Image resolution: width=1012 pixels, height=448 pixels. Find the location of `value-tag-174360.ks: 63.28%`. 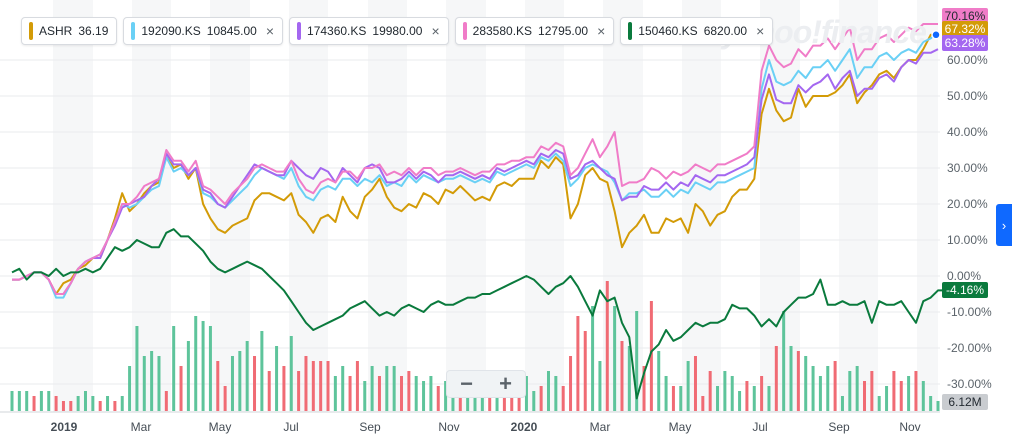

value-tag-174360.ks: 63.28% is located at coordinates (965, 43).